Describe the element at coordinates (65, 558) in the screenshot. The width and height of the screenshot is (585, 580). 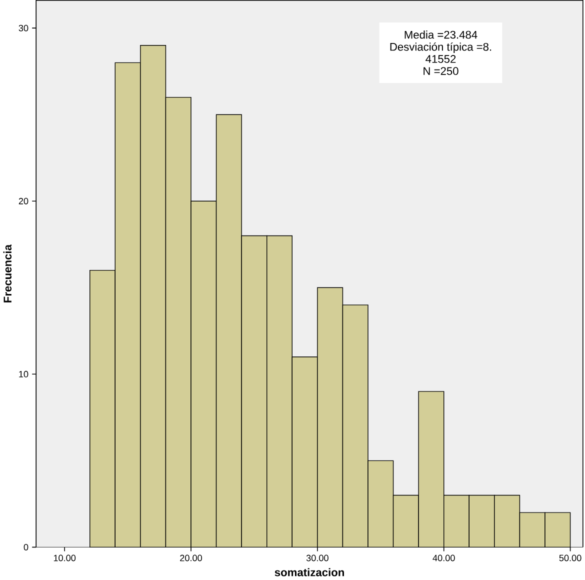
I see `x-tick-label: 10.00` at that location.